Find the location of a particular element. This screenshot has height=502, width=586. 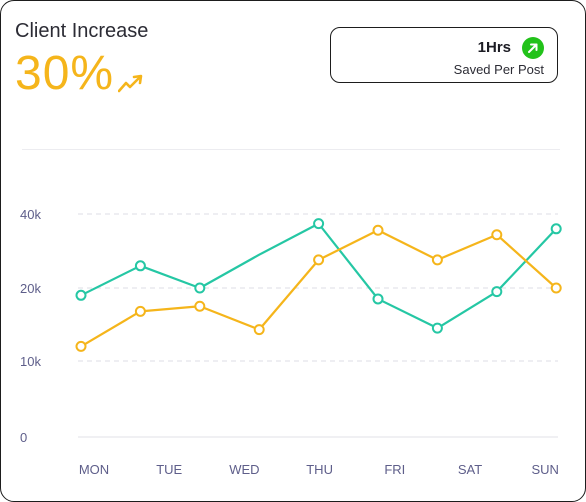

x-tick-label: THU is located at coordinates (319, 469).